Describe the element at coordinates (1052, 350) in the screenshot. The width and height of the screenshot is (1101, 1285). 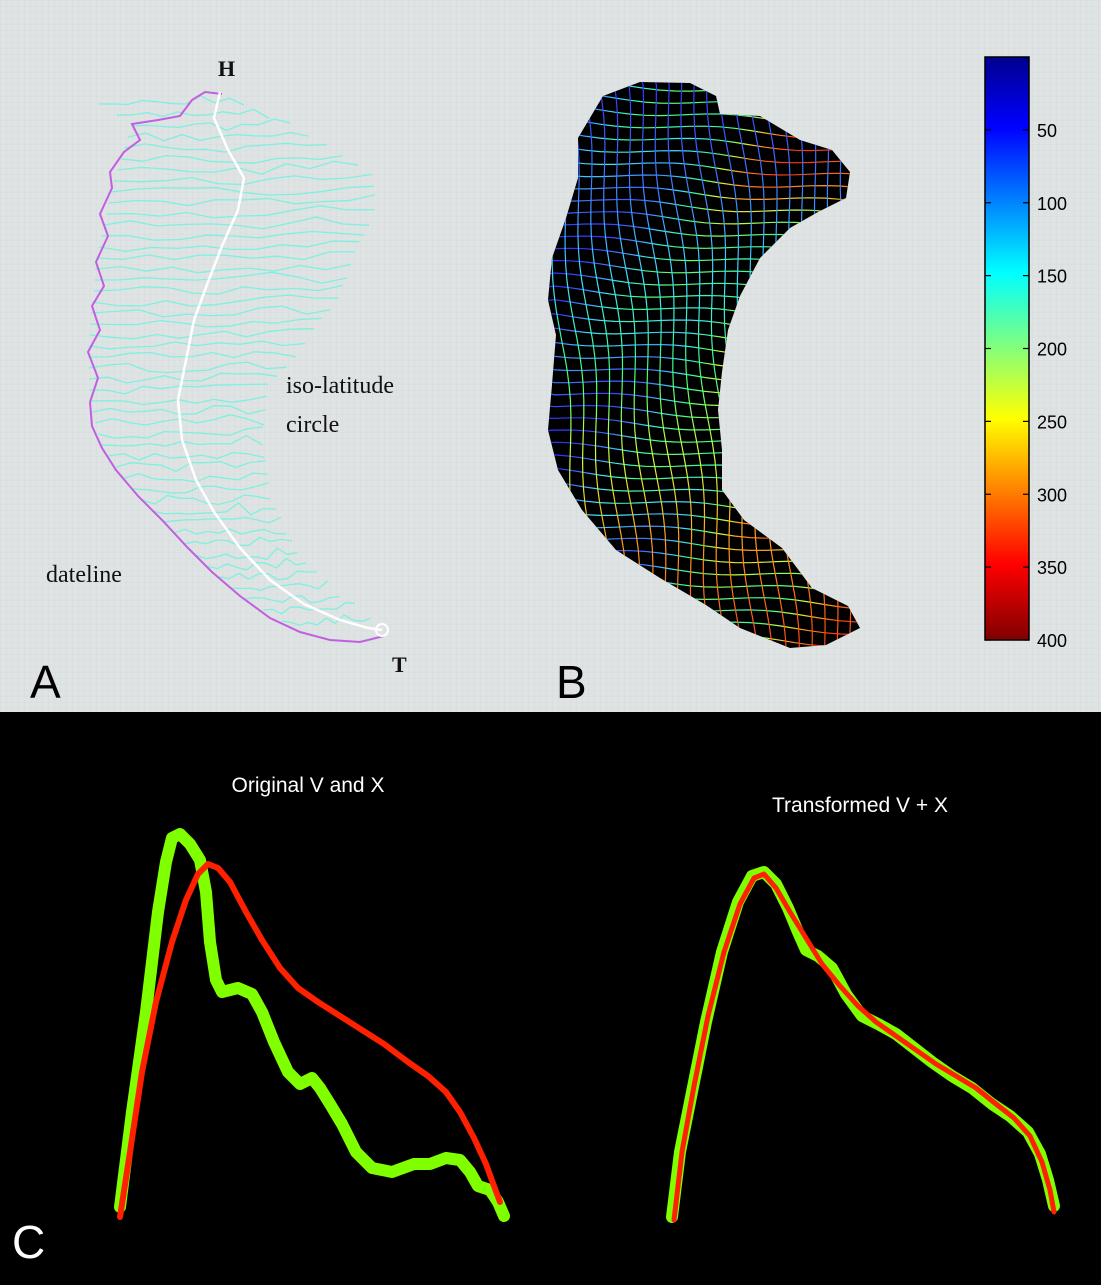
I see `colorbar-tick-label: 200` at that location.